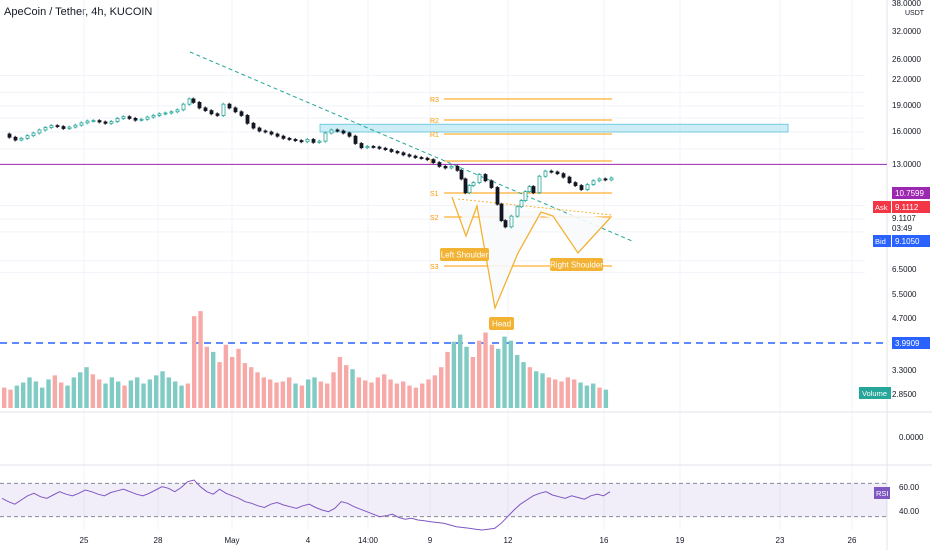 This screenshot has width=932, height=550. Describe the element at coordinates (501, 323) in the screenshot. I see `head-label-bg` at that location.